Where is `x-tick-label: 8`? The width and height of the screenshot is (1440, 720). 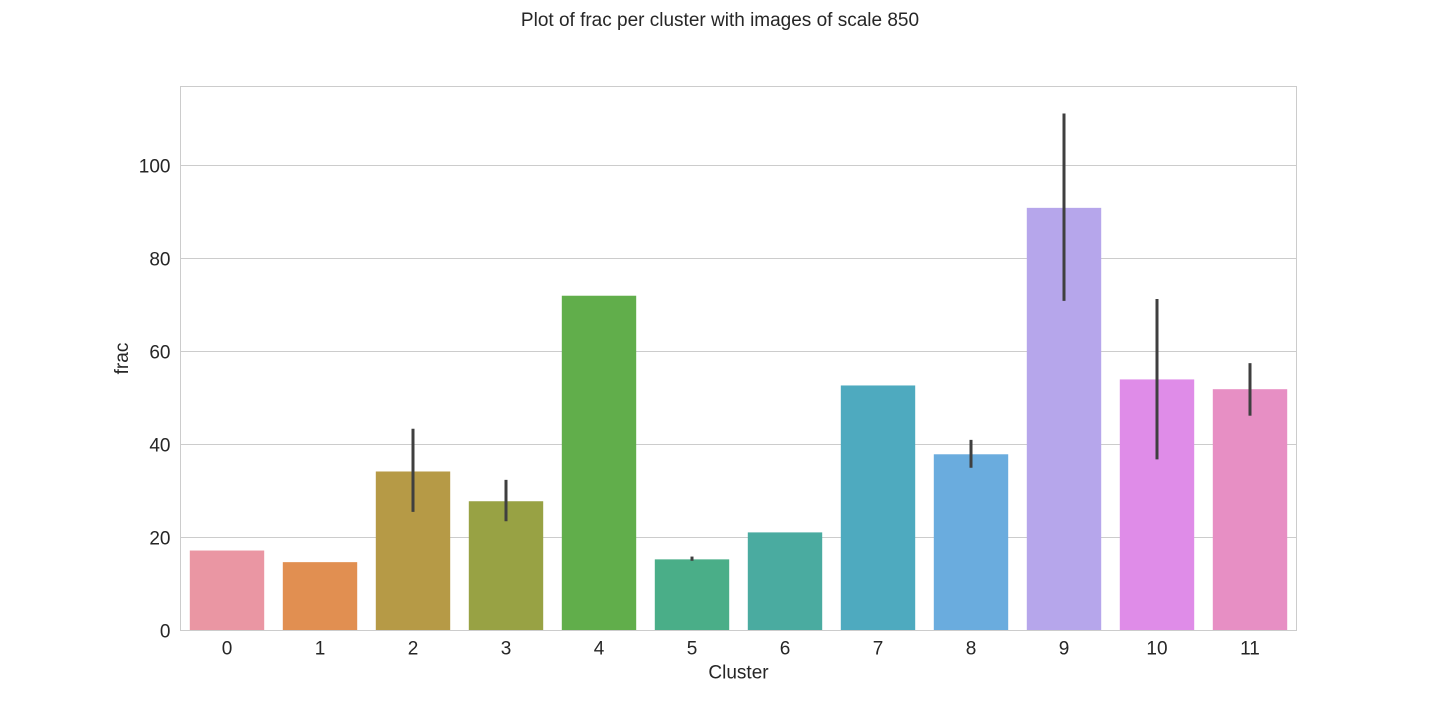
x-tick-label: 8 is located at coordinates (971, 649).